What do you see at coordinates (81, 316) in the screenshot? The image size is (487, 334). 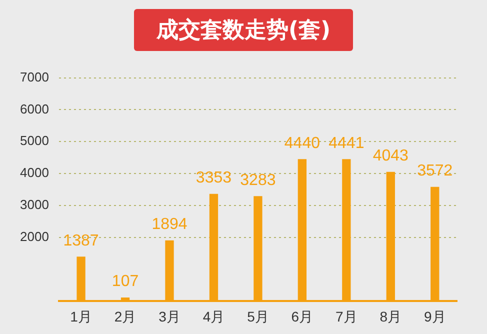 I see `x-tick-label: 1月` at bounding box center [81, 316].